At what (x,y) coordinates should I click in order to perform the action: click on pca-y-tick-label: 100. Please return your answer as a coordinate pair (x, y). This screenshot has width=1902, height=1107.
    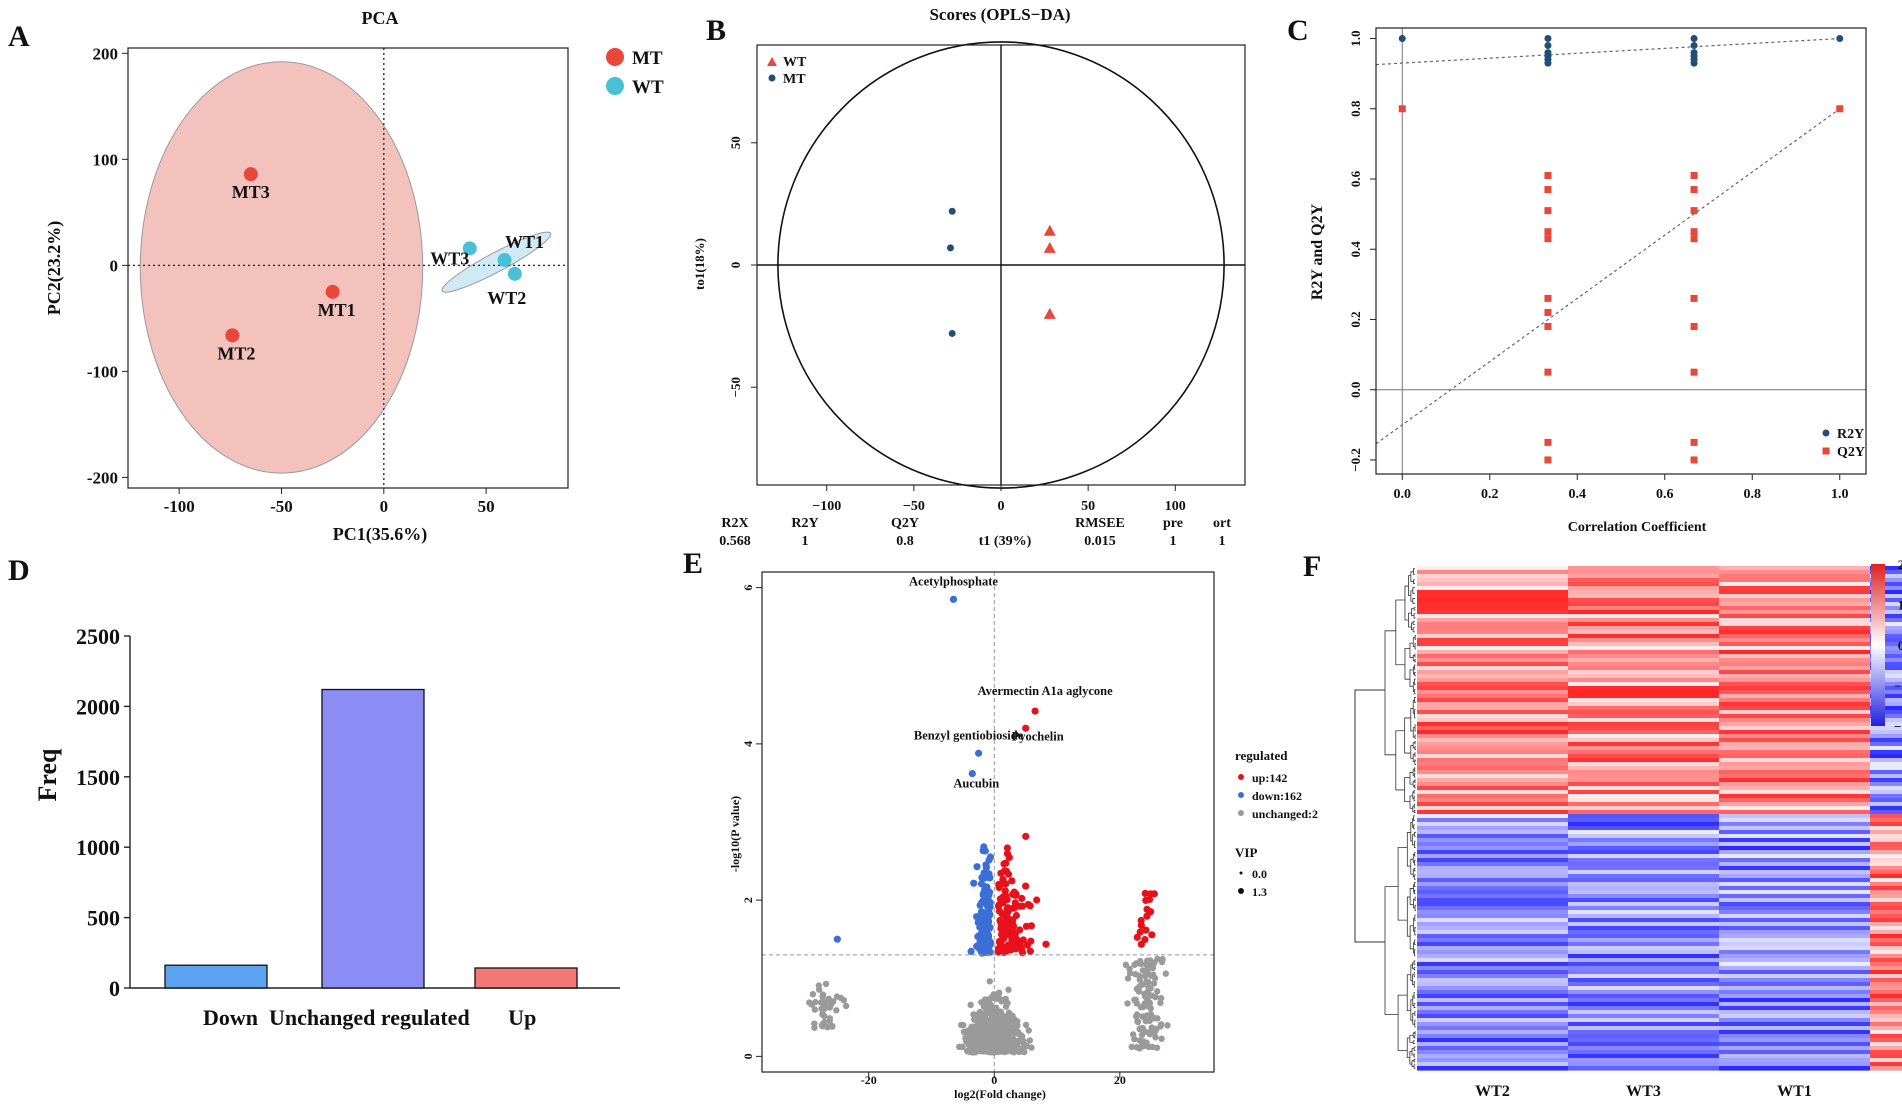
    Looking at the image, I should click on (106, 159).